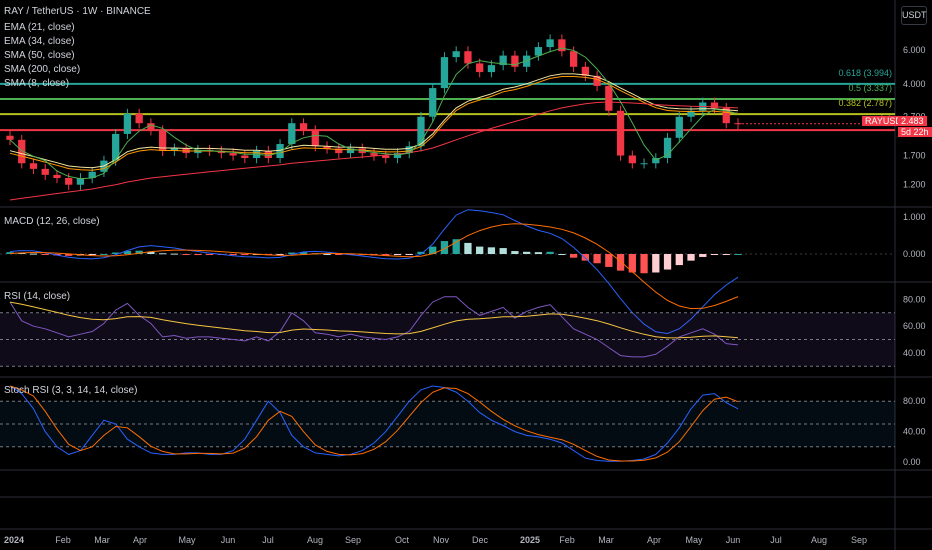  I want to click on rsi-line, so click(374, 327).